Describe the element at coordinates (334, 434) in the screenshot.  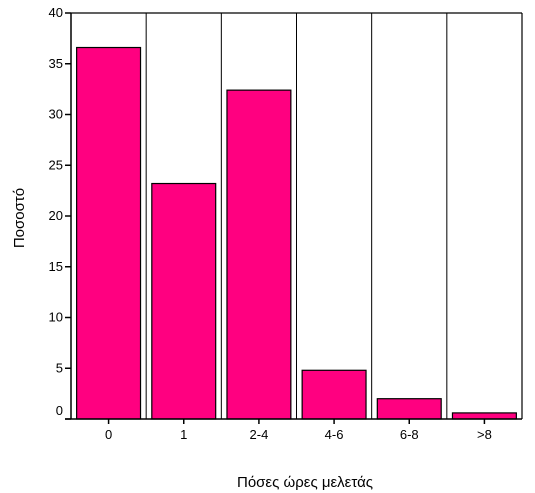
I see `x-tick-label: 4-6` at that location.